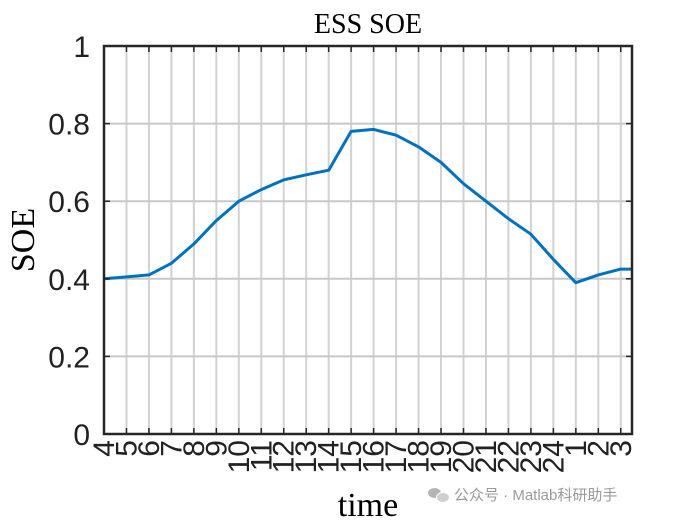 The height and width of the screenshot is (525, 700). What do you see at coordinates (126, 448) in the screenshot?
I see `x-tick-label: 5` at bounding box center [126, 448].